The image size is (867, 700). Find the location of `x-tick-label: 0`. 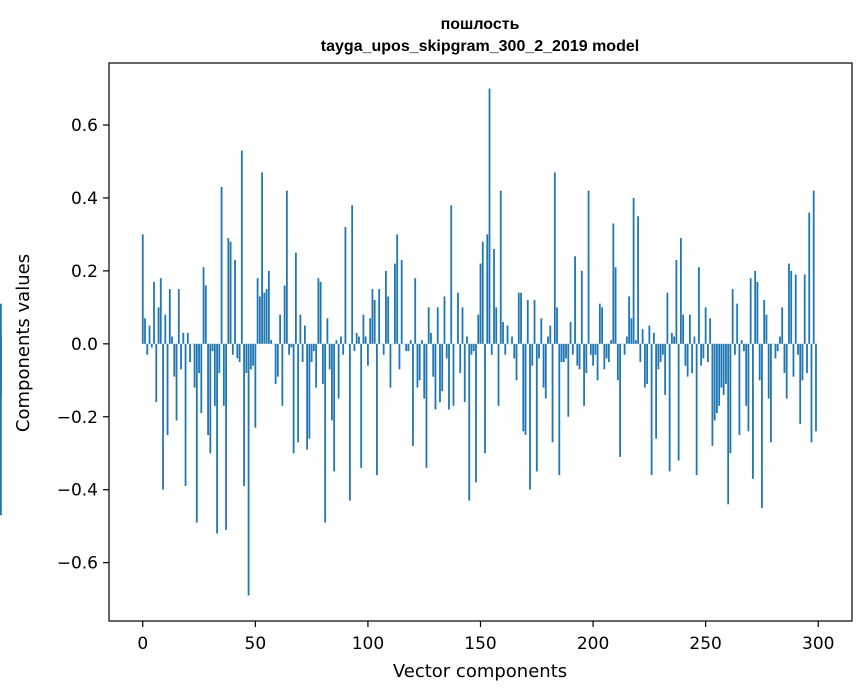

x-tick-label: 0 is located at coordinates (142, 644).